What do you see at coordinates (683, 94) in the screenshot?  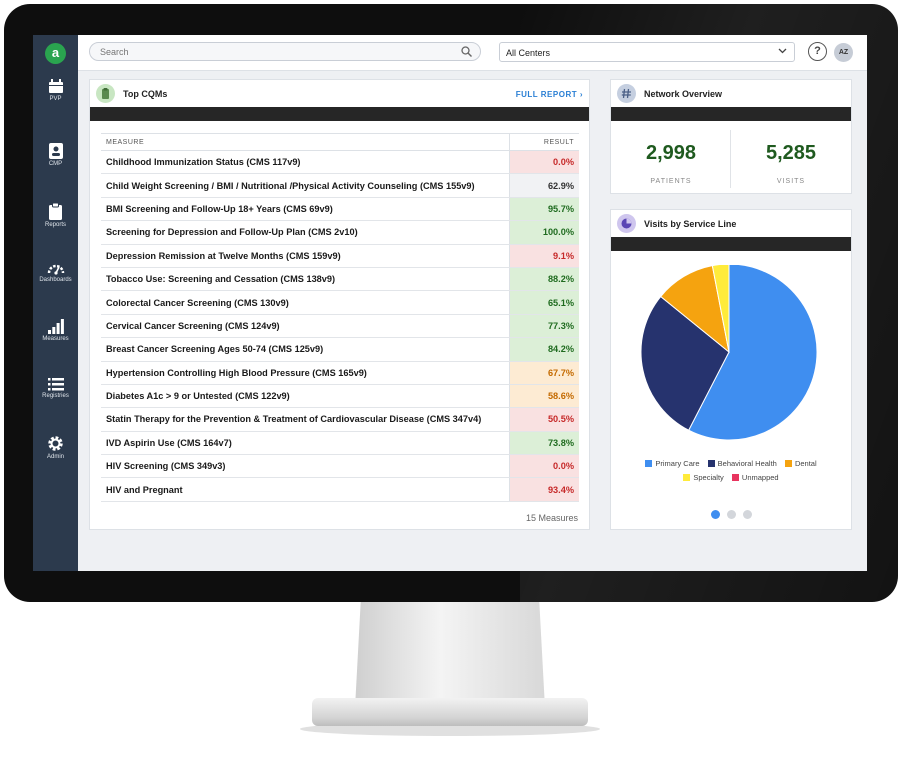 I see `panel-title: Network Overview` at bounding box center [683, 94].